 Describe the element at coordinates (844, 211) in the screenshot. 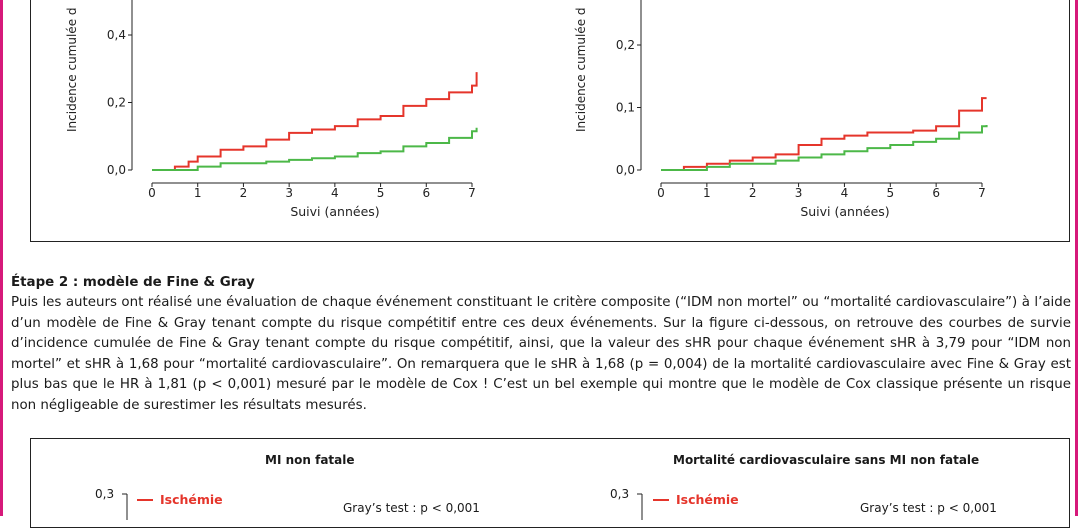

I see `right-x-axis-label: Suivi (années)` at that location.